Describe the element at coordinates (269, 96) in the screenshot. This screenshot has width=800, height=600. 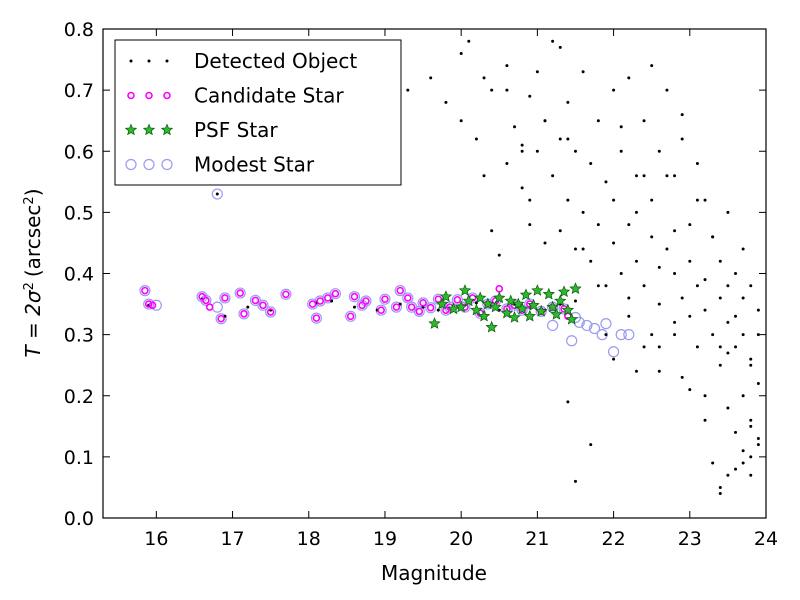
I see `legend-label-candidate-star: Candidate Star` at that location.